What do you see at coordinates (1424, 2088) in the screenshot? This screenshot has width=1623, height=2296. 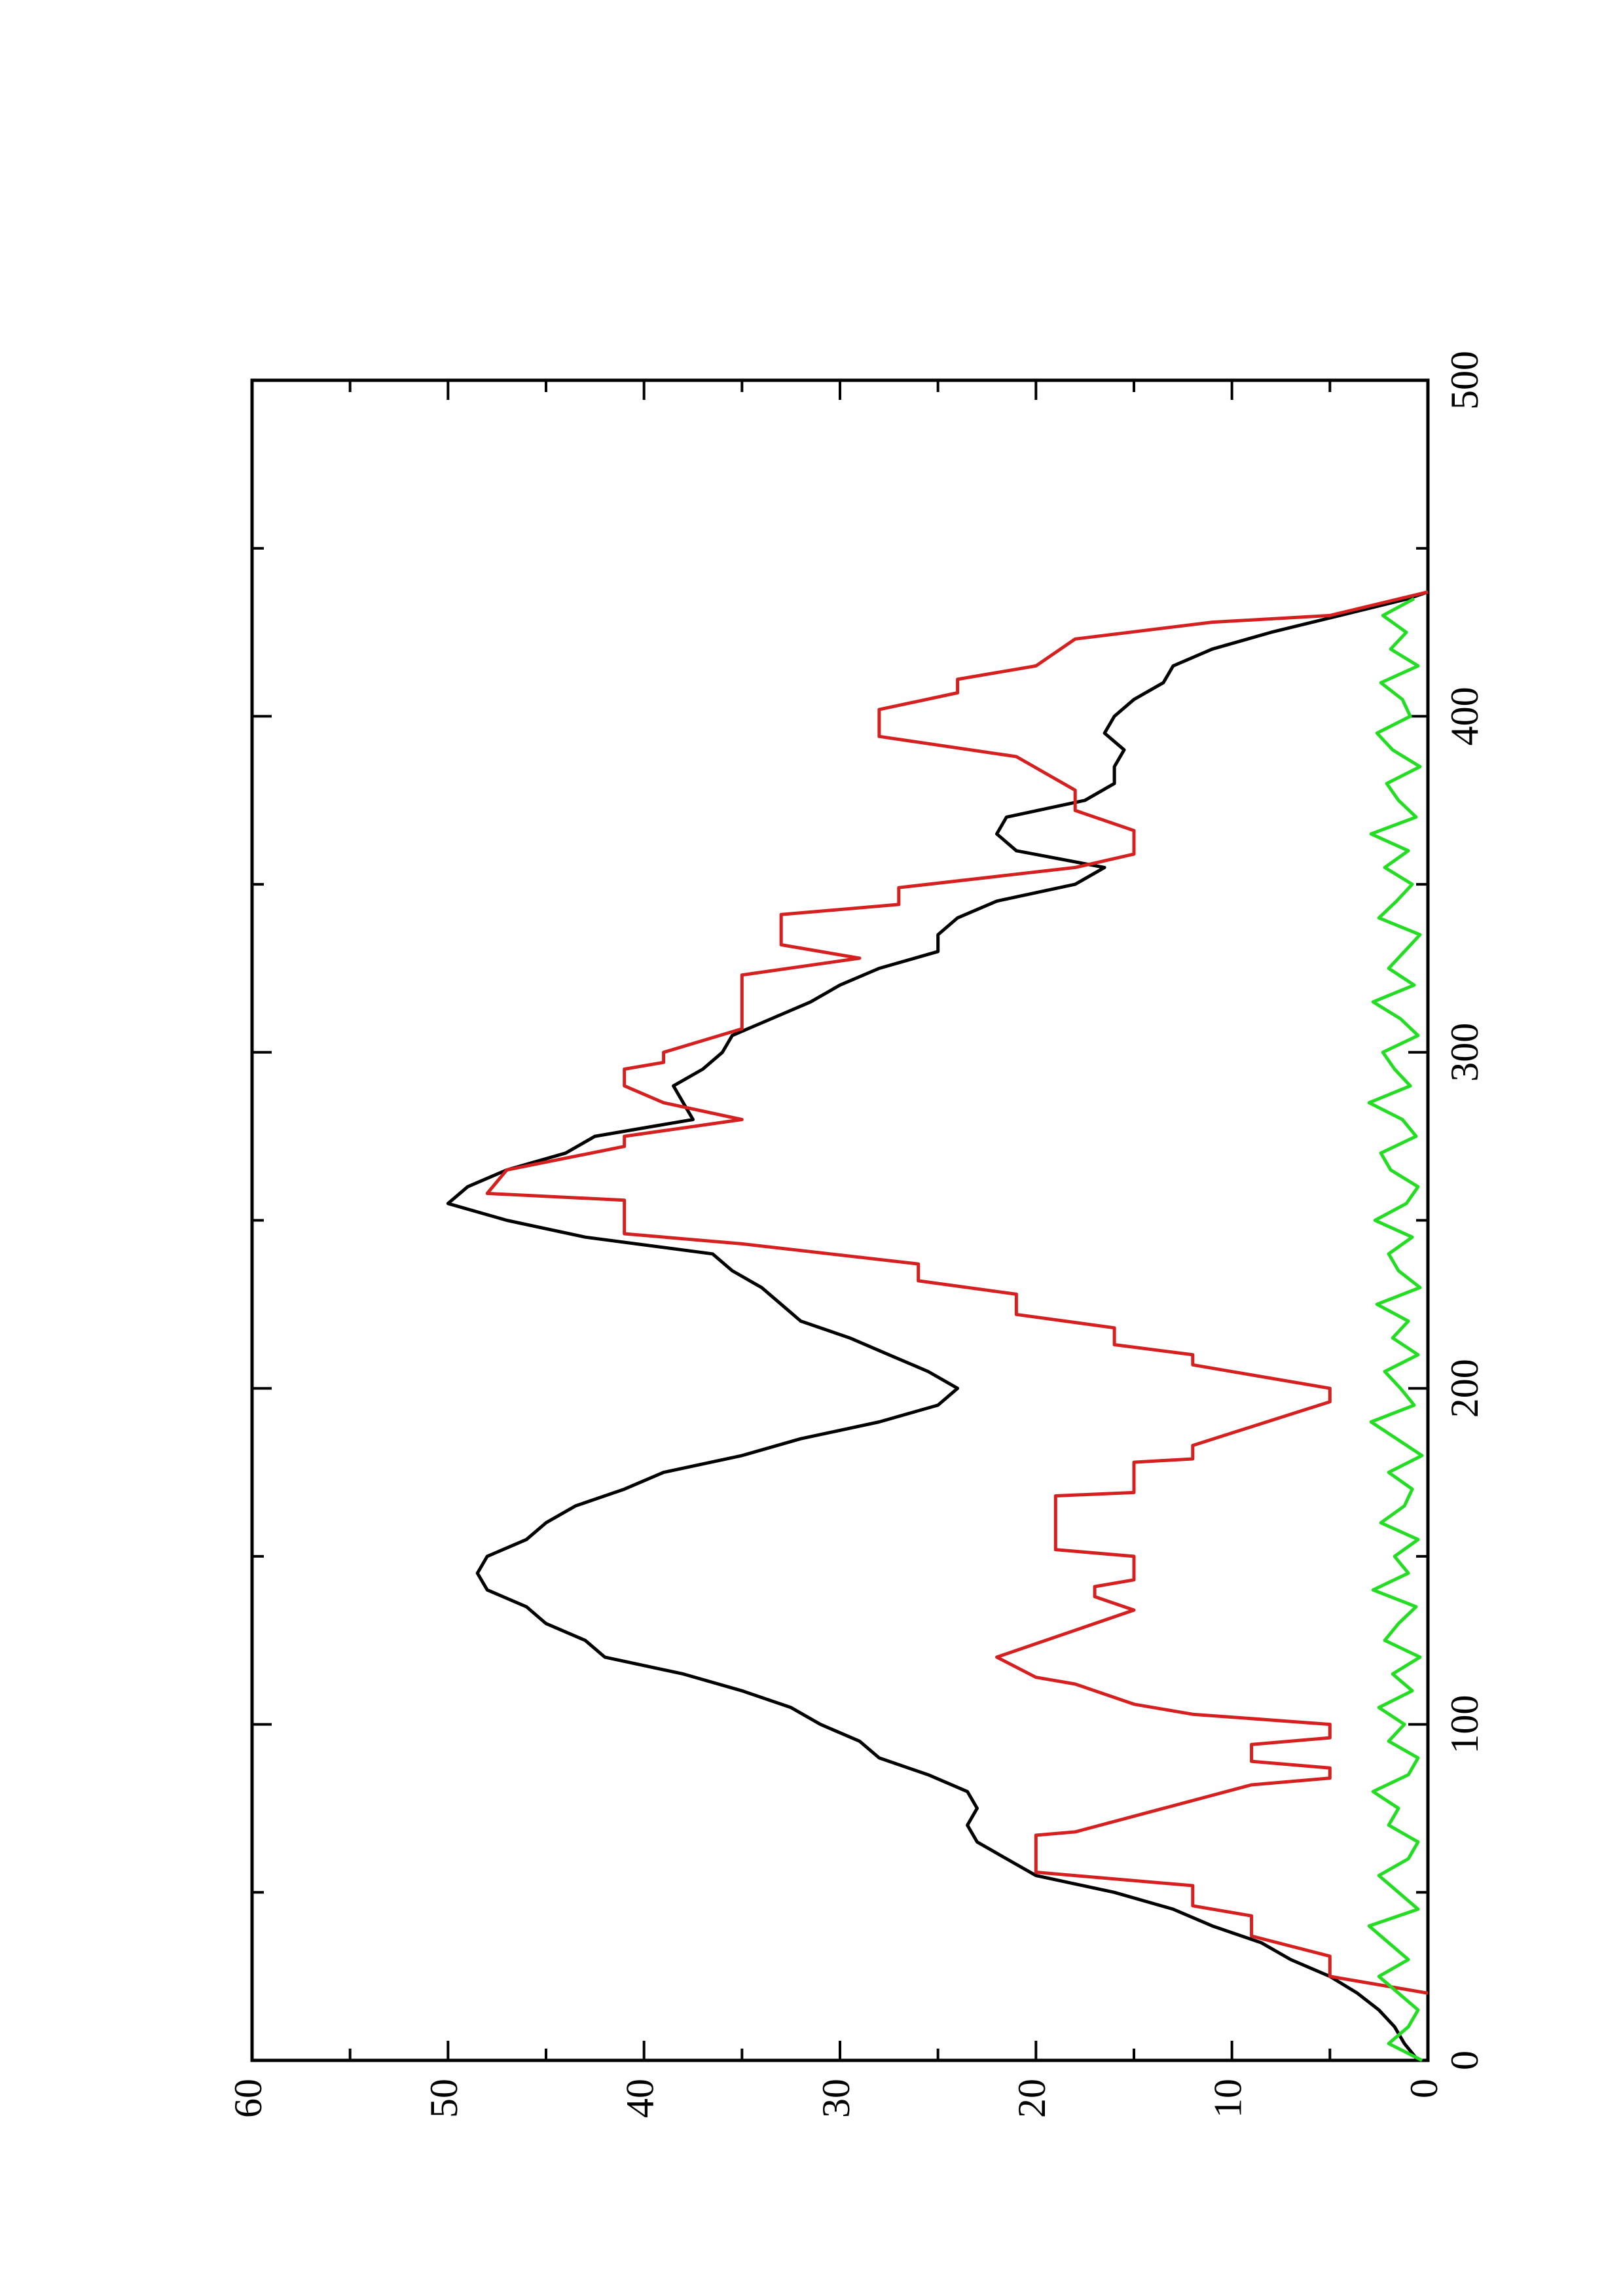 I see `y-tick-label: 0` at bounding box center [1424, 2088].